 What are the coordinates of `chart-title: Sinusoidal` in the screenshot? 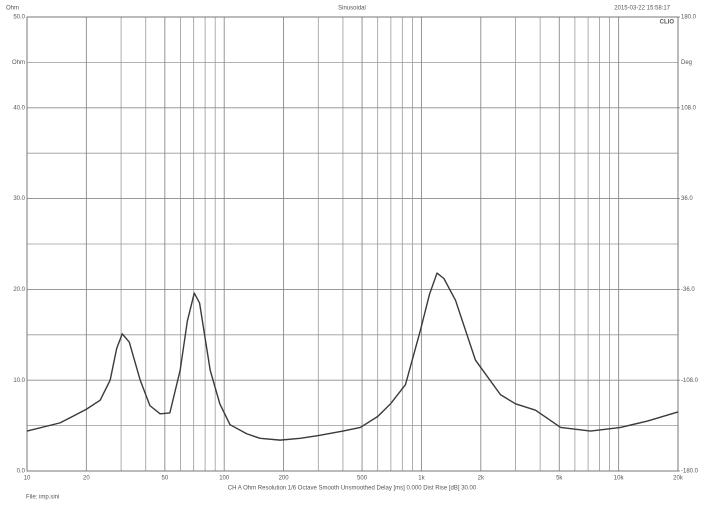 It's located at (352, 9).